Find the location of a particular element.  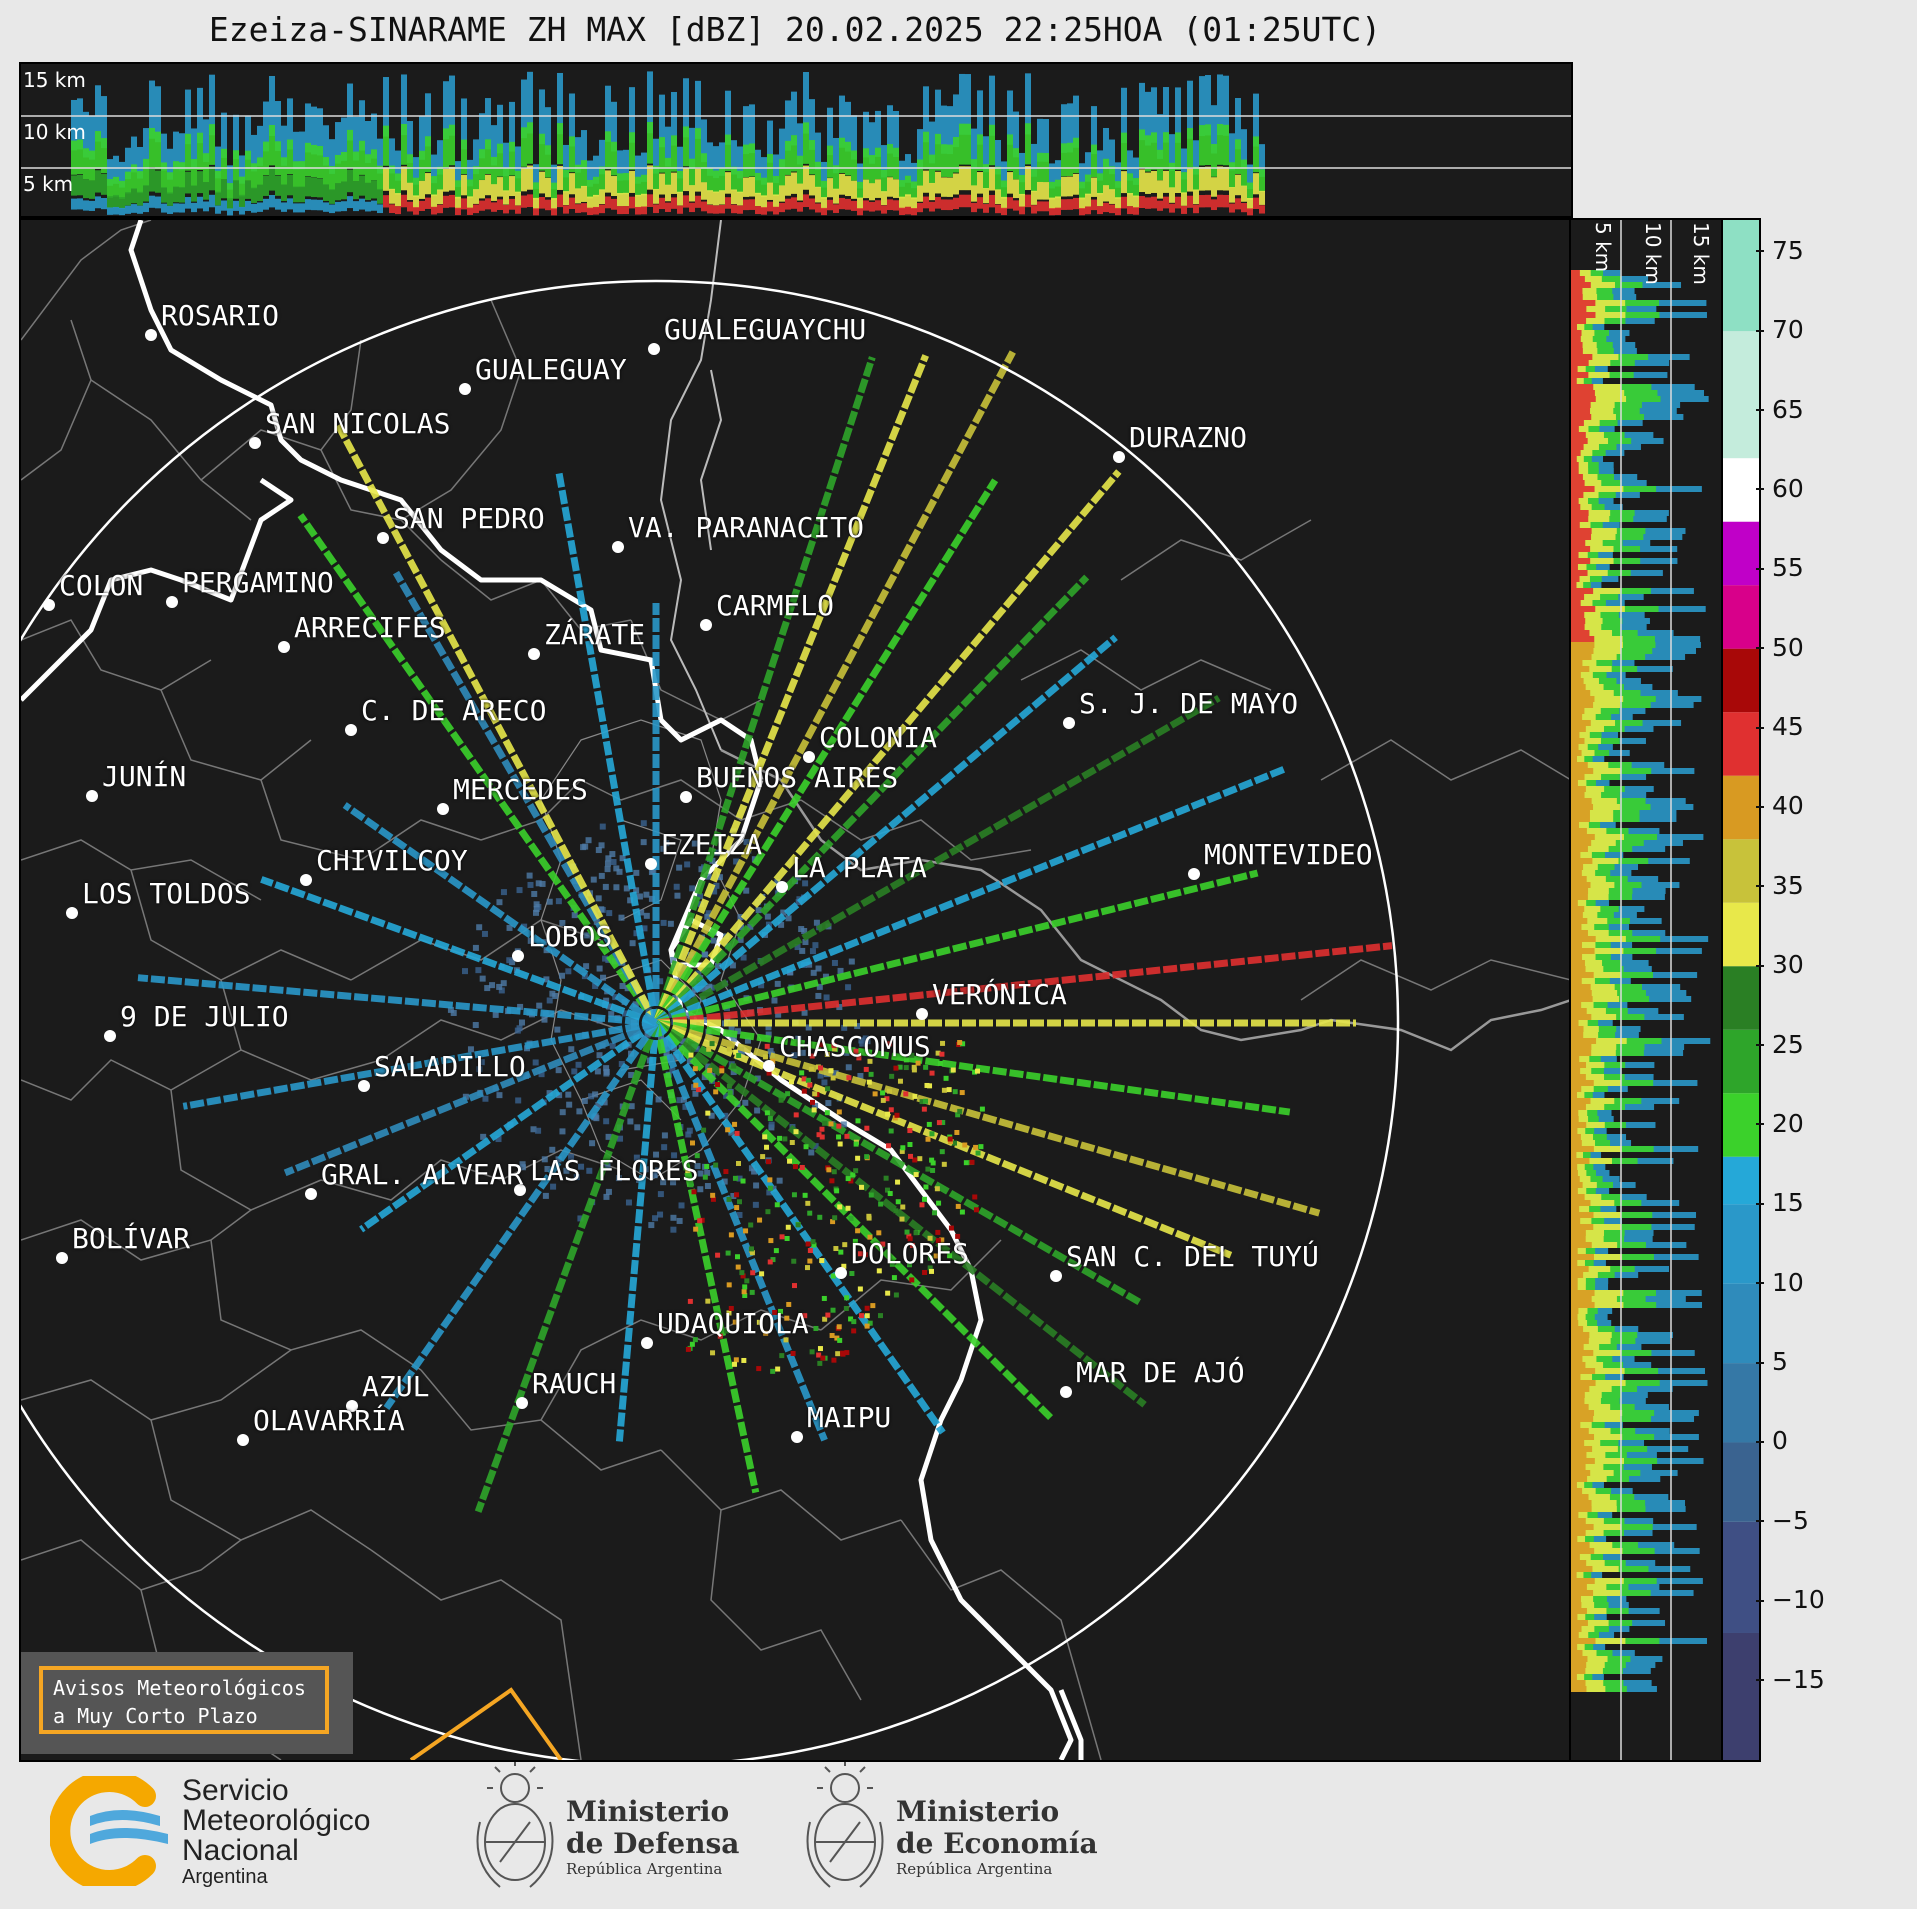

colorbar-tick-label: 50 is located at coordinates (1780, 647).